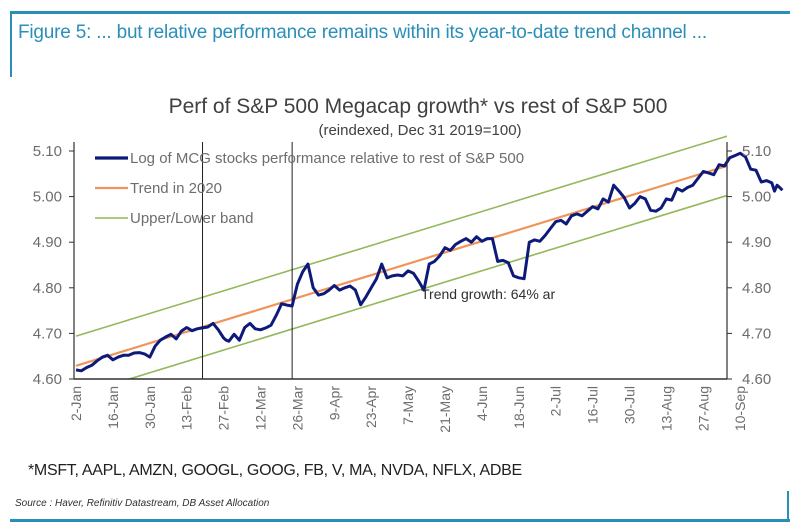 This screenshot has height=532, width=800. What do you see at coordinates (666, 408) in the screenshot?
I see `x-tick-label: 13-Aug` at bounding box center [666, 408].